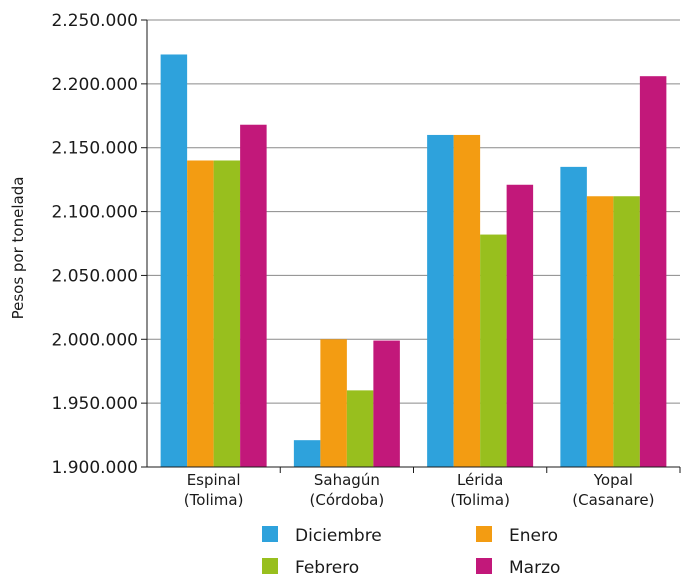 The image size is (694, 584). What do you see at coordinates (534, 568) in the screenshot?
I see `legend-label: Marzo` at bounding box center [534, 568].